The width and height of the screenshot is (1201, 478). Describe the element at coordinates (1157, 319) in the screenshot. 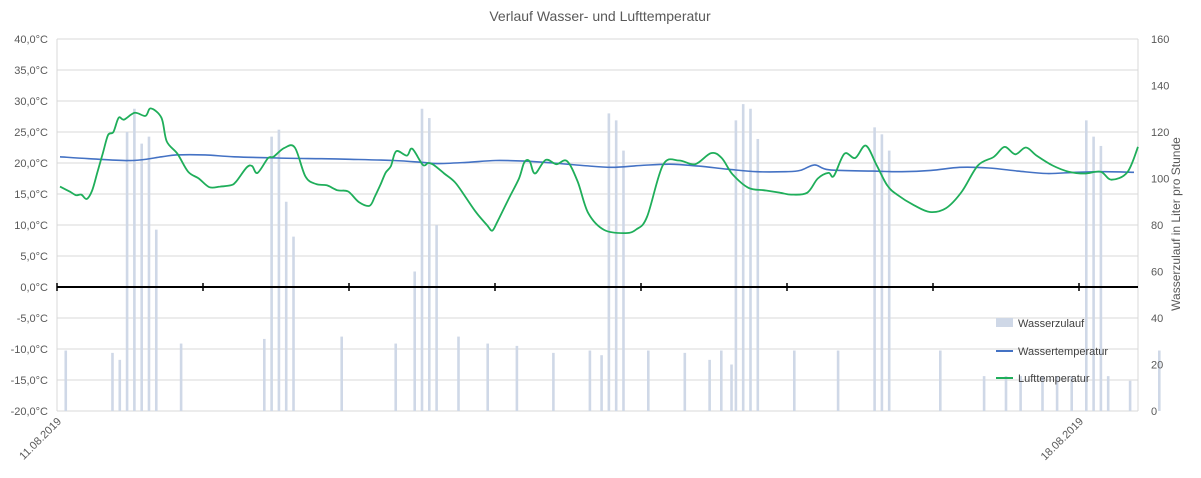

I see `y-right-tick-label: 40` at that location.